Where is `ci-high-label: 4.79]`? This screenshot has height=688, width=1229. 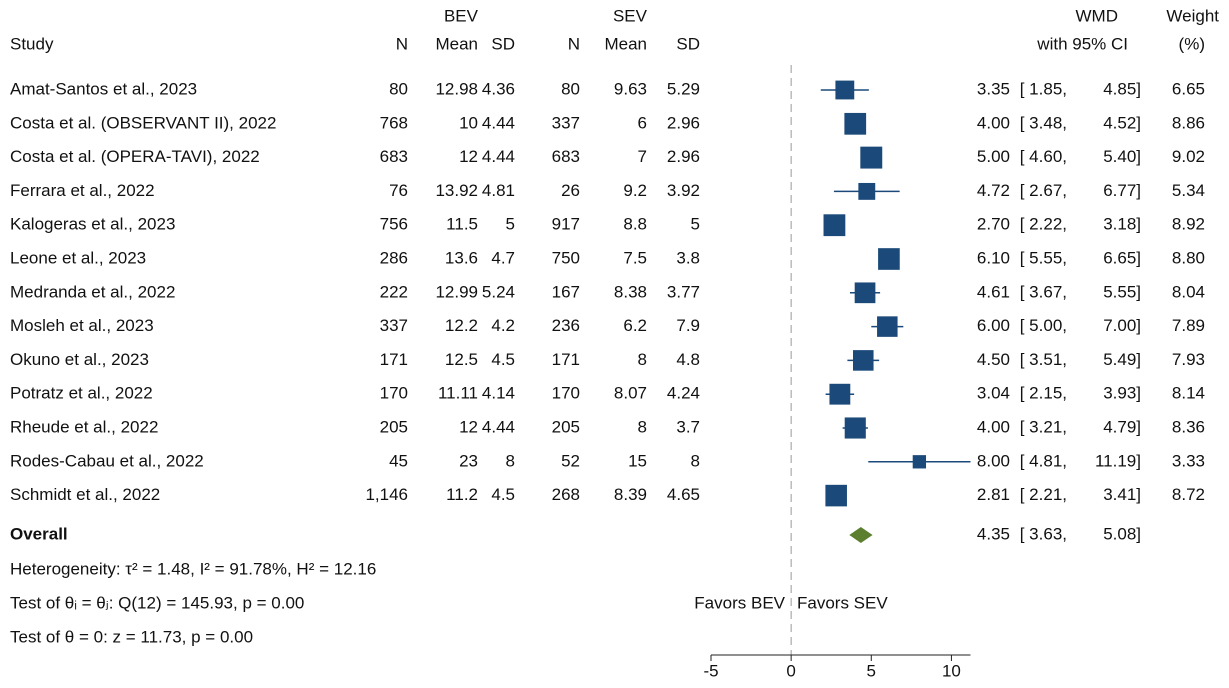
ci-high-label: 4.79] is located at coordinates (1122, 426).